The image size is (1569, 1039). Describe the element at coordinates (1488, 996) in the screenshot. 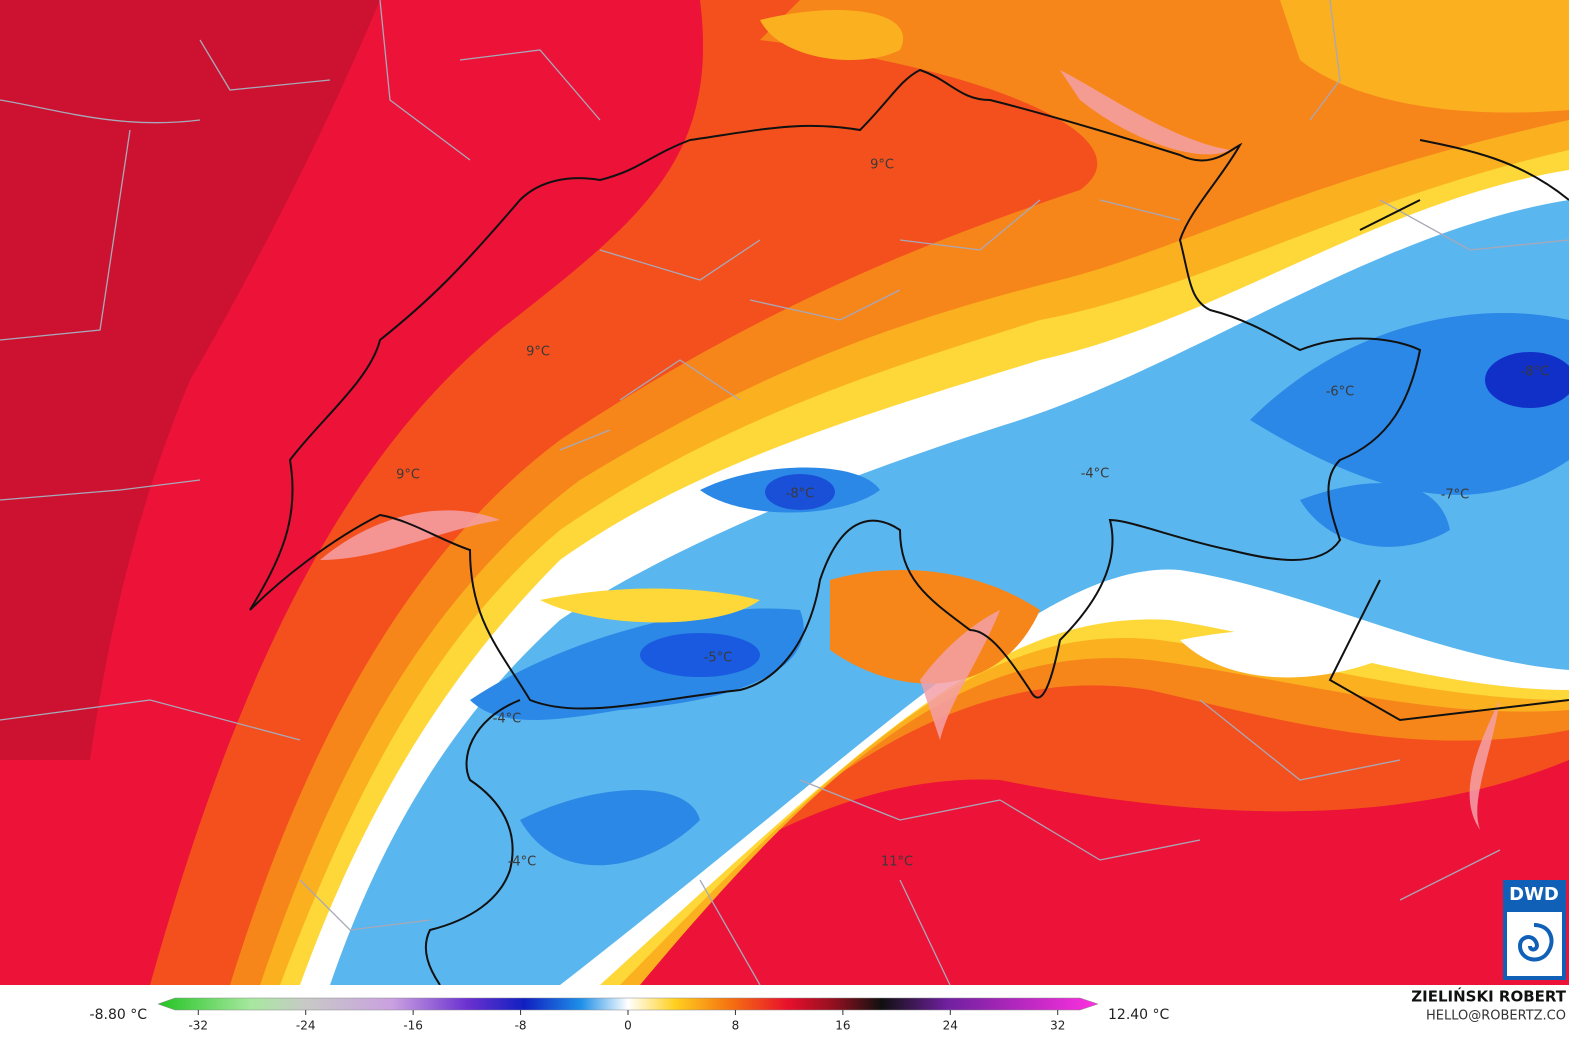

I see `author: ZIELIŃSKI ROBERT` at that location.